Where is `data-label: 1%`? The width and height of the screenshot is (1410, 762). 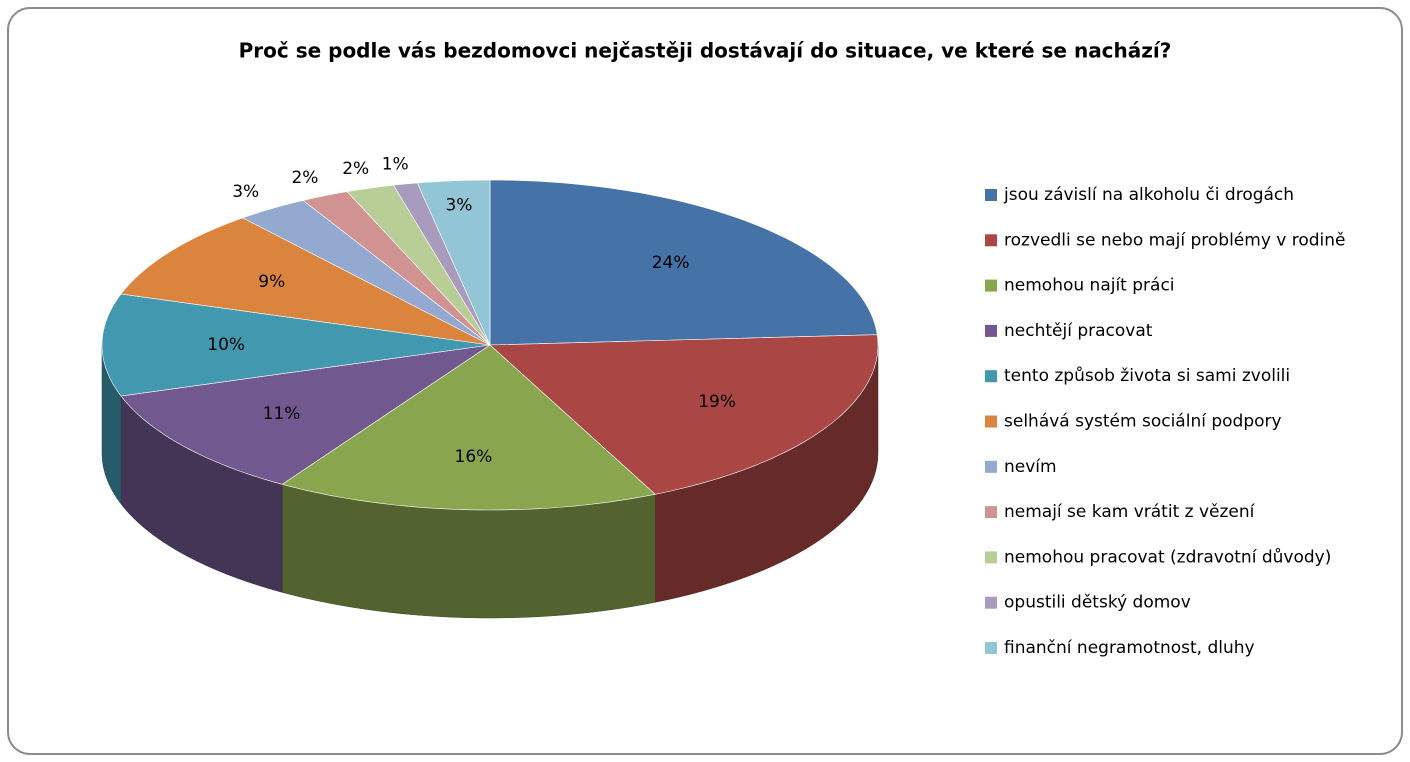
data-label: 1% is located at coordinates (395, 165).